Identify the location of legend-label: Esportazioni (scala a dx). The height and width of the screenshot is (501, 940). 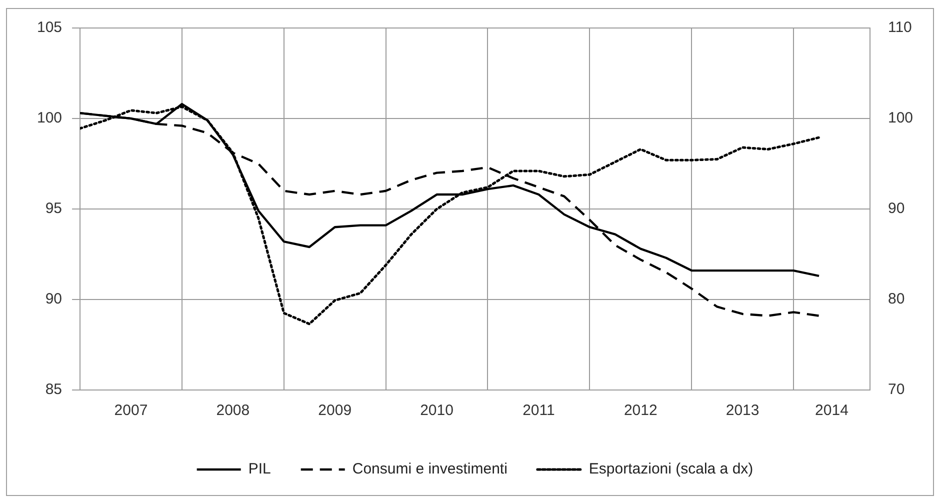
(671, 469).